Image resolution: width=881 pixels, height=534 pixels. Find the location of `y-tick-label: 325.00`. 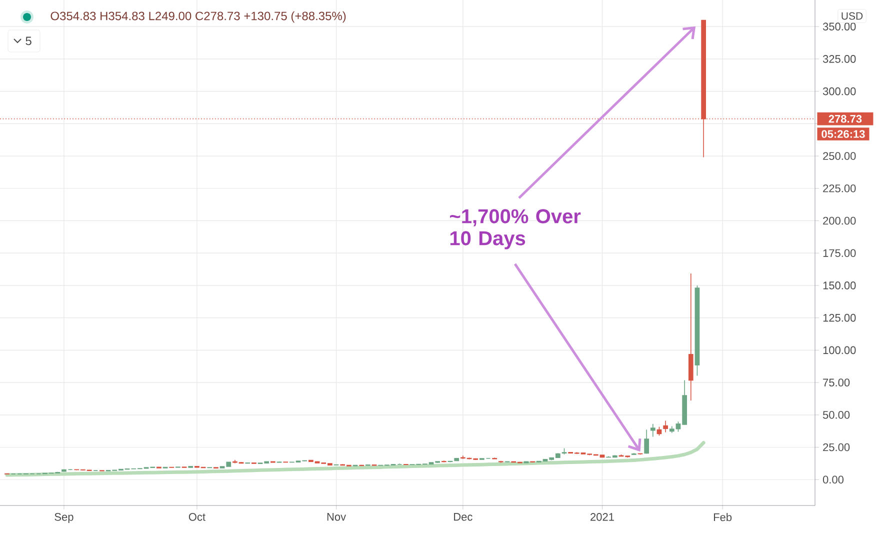

y-tick-label: 325.00 is located at coordinates (839, 59).